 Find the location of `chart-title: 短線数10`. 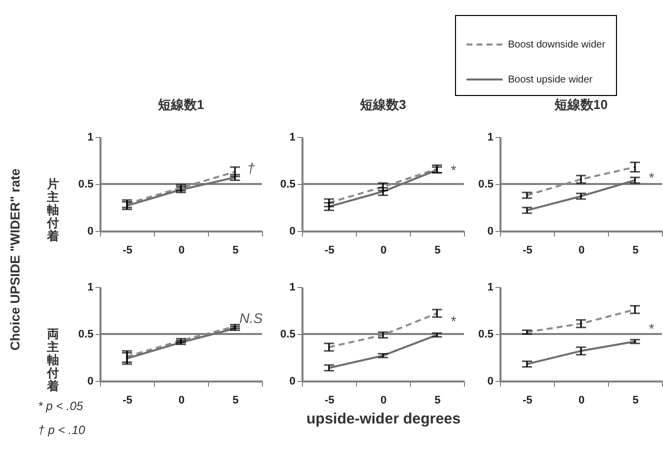

chart-title: 短線数10 is located at coordinates (580, 104).